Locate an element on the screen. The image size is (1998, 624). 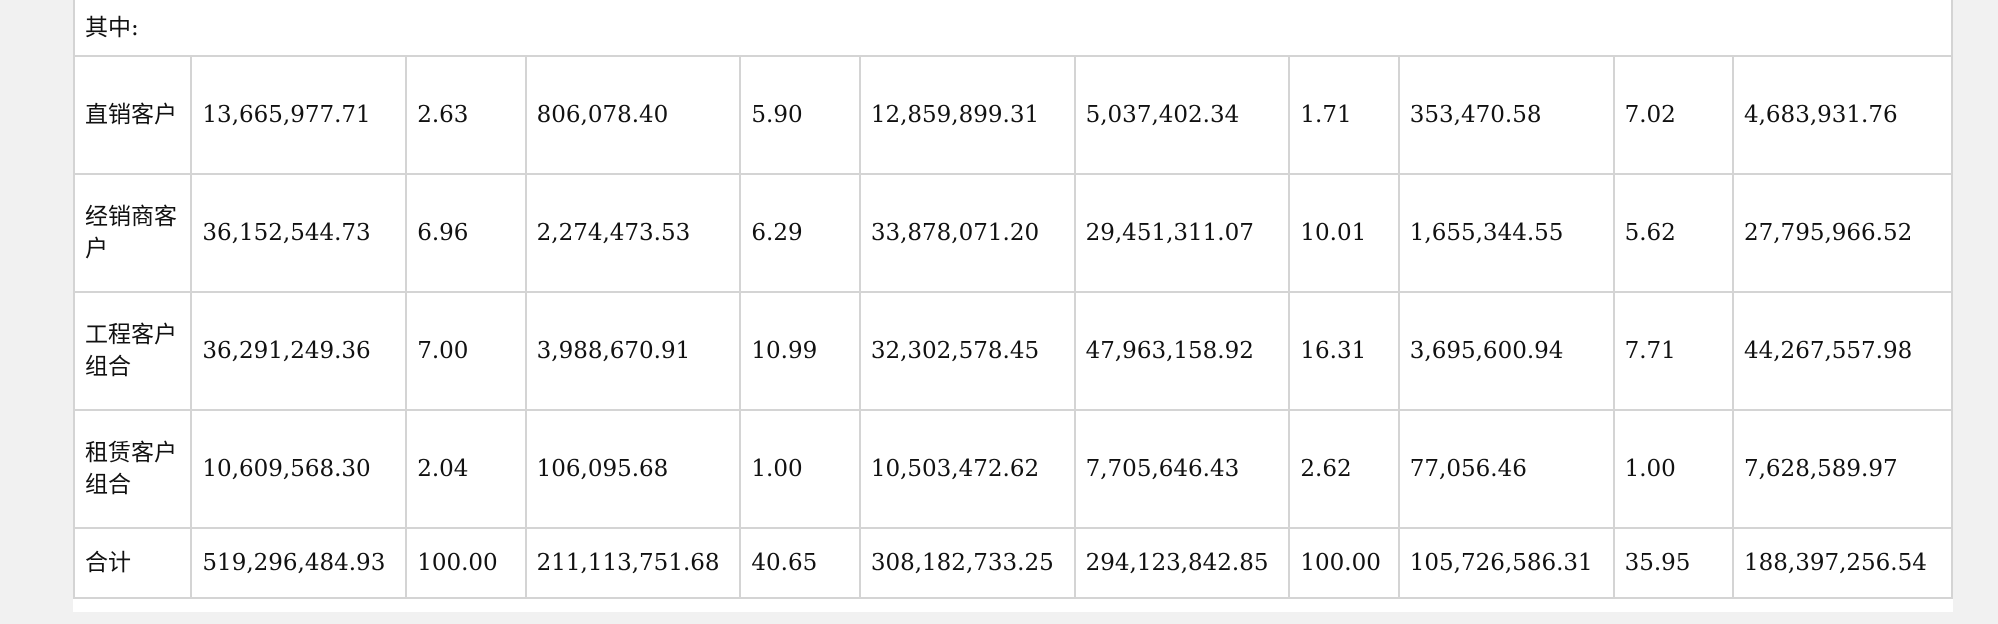
value-cell: 36,152,544.73 is located at coordinates (299, 233).